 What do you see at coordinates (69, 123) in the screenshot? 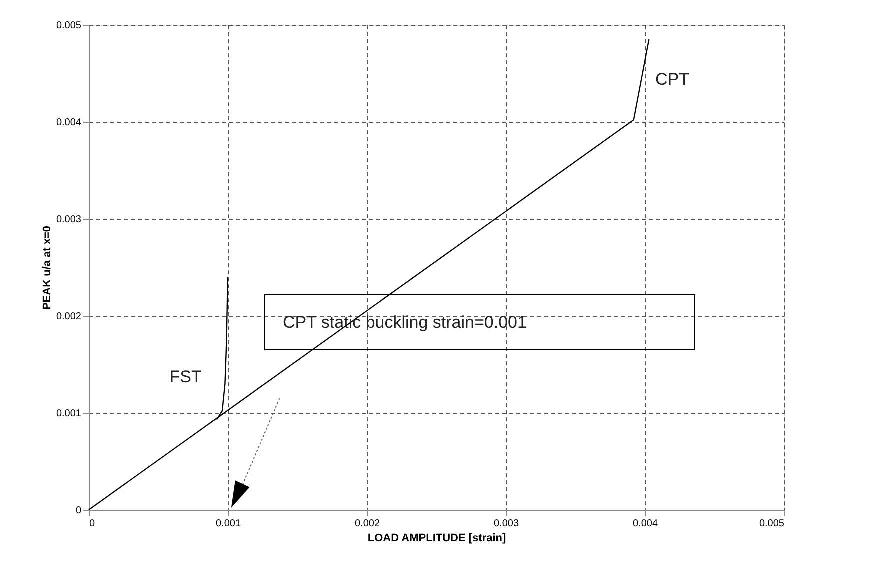
I see `y-tick-label: 0.004` at bounding box center [69, 123].